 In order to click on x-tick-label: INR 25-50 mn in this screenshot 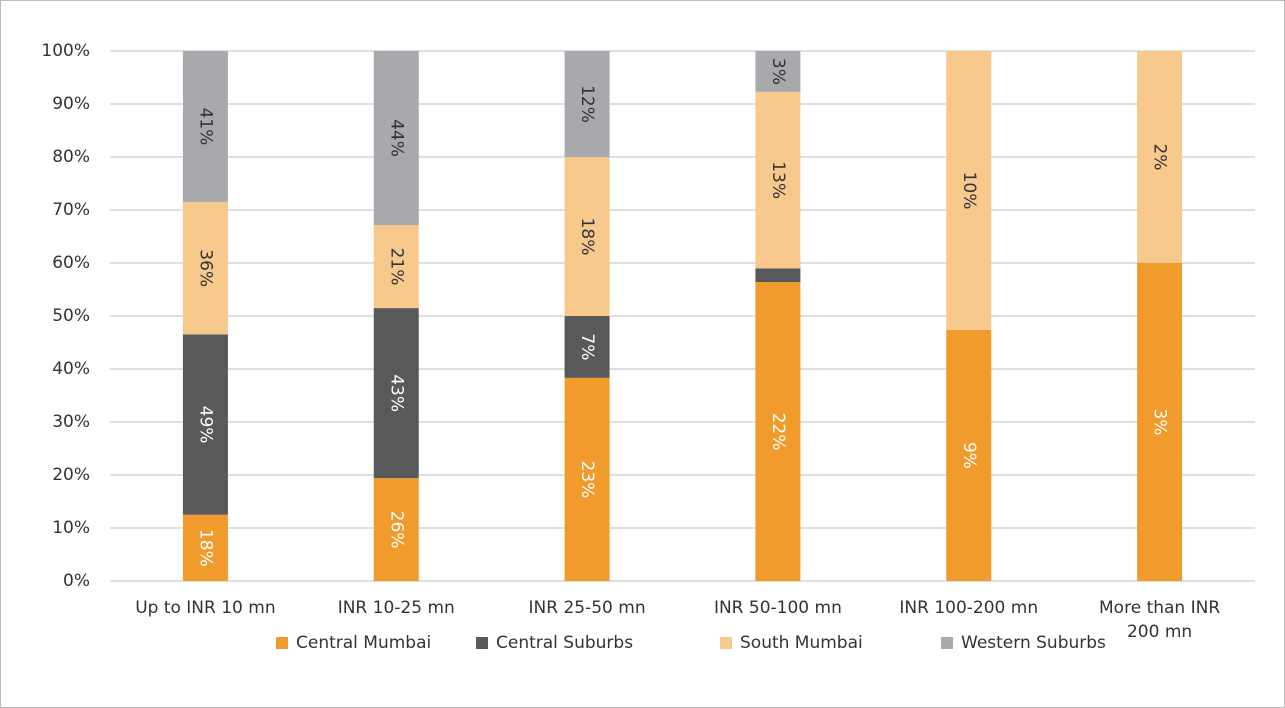, I will do `click(587, 608)`.